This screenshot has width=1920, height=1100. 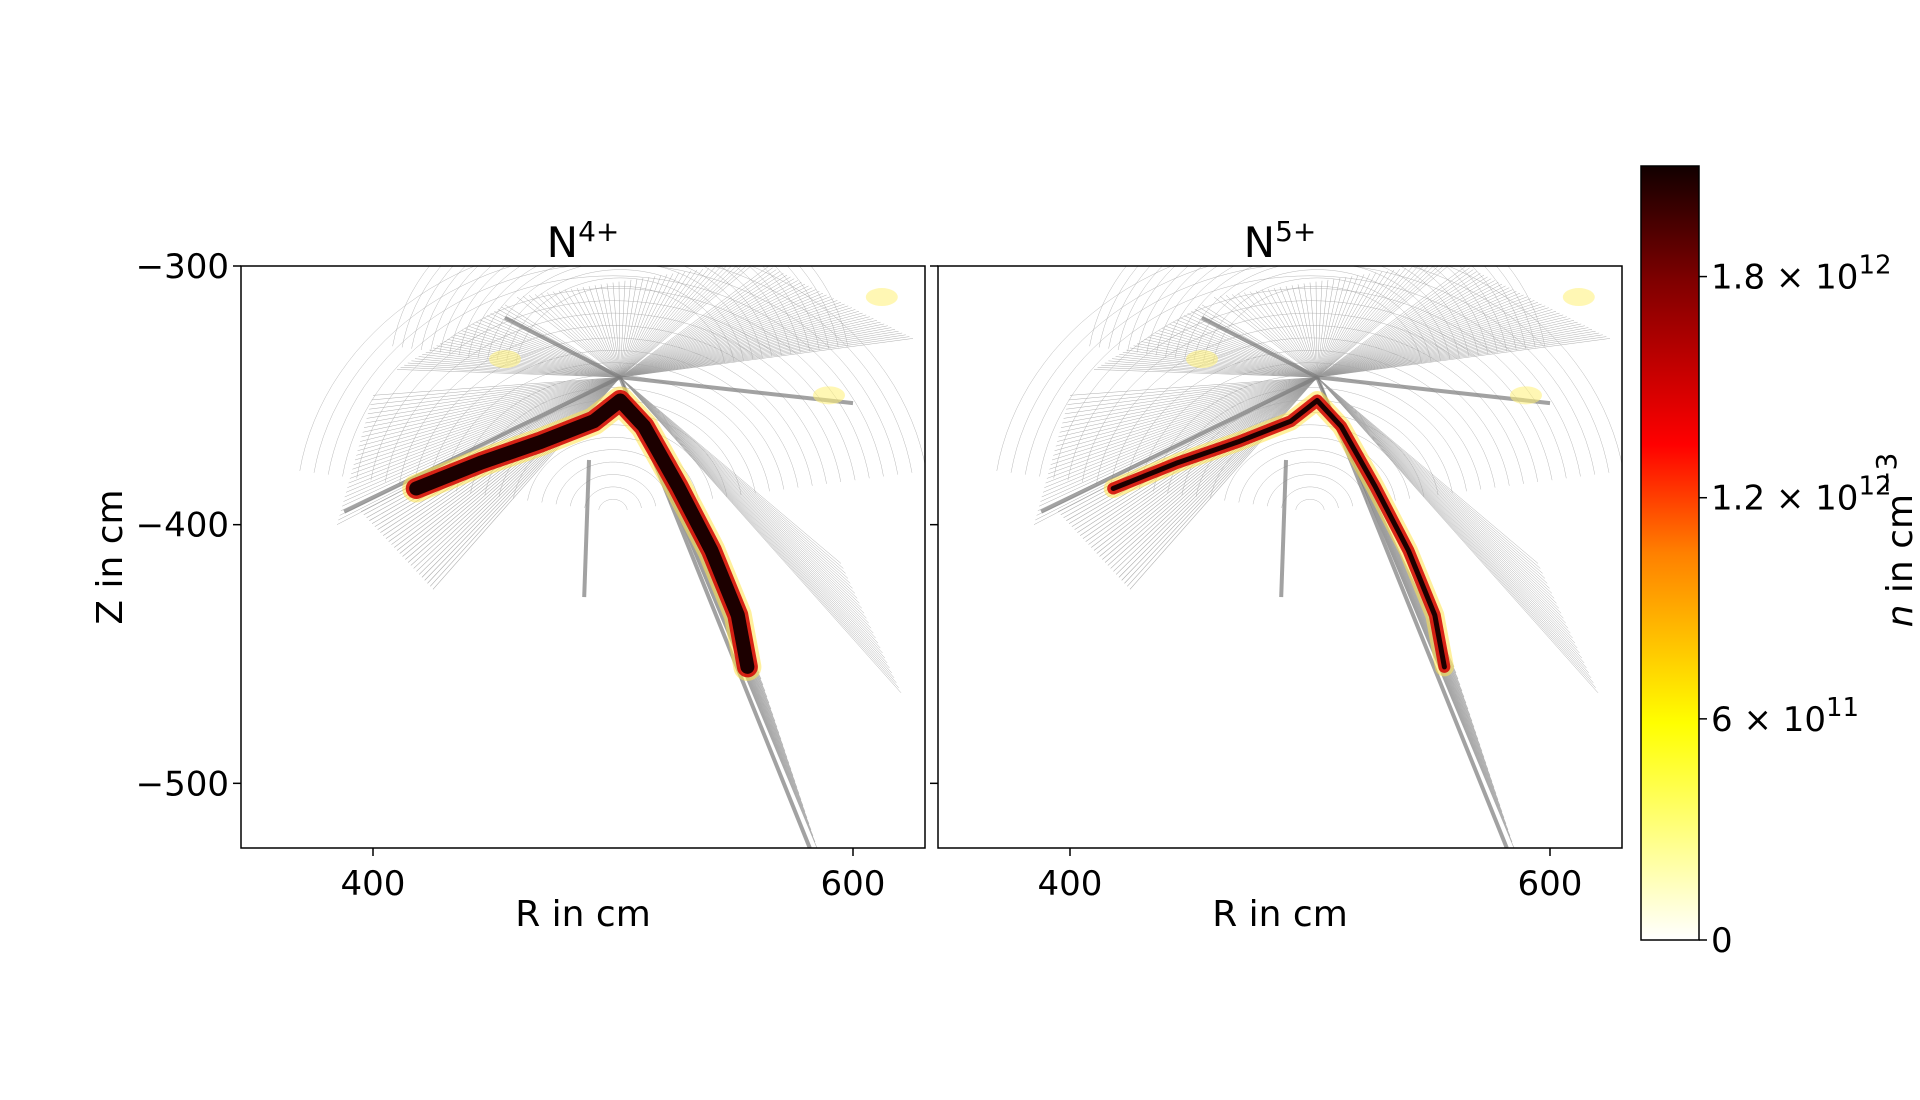 What do you see at coordinates (182, 526) in the screenshot?
I see `y-tick-label: −400` at bounding box center [182, 526].